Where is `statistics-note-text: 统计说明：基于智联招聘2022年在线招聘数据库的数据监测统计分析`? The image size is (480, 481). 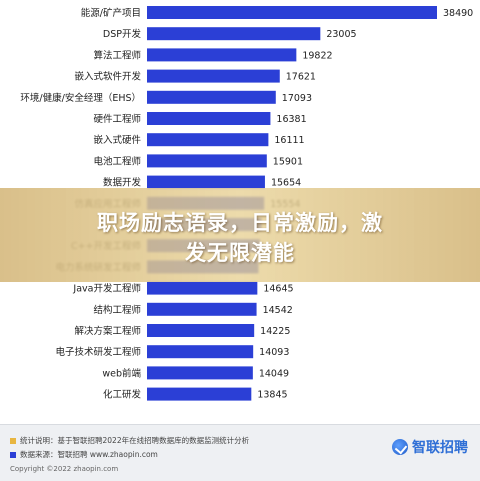
statistics-note-text: 统计说明：基于智联招聘2022年在线招聘数据库的数据监测统计分析 is located at coordinates (135, 440).